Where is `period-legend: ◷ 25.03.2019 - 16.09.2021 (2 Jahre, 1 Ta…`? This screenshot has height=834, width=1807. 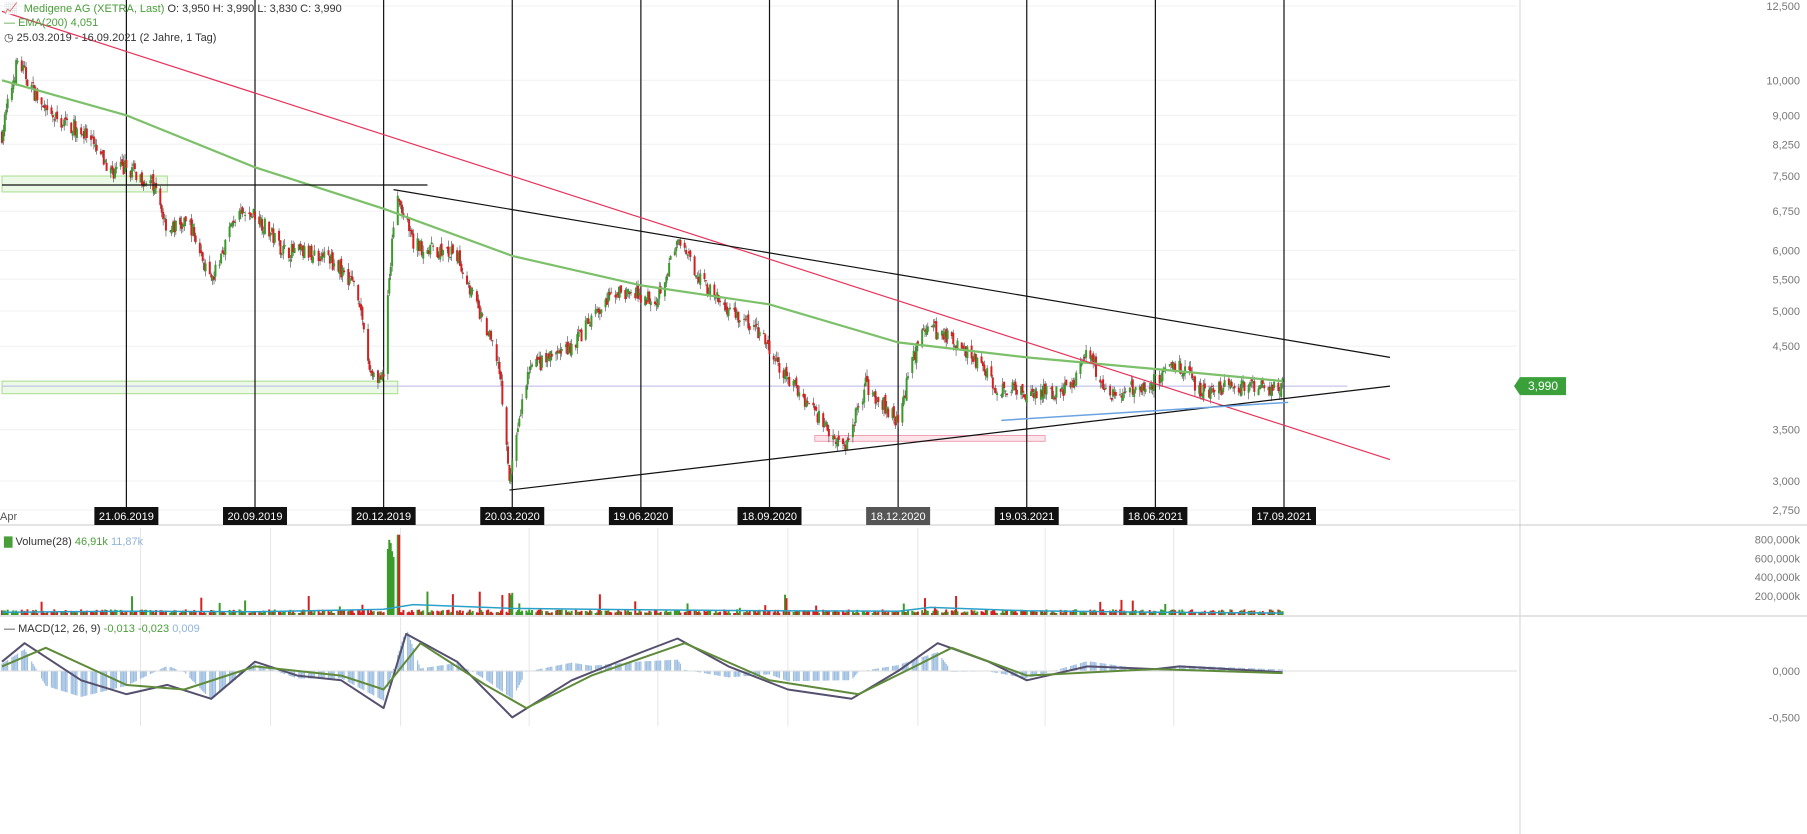 period-legend: ◷ 25.03.2019 - 16.09.2021 (2 Jahre, 1 Ta… is located at coordinates (110, 37).